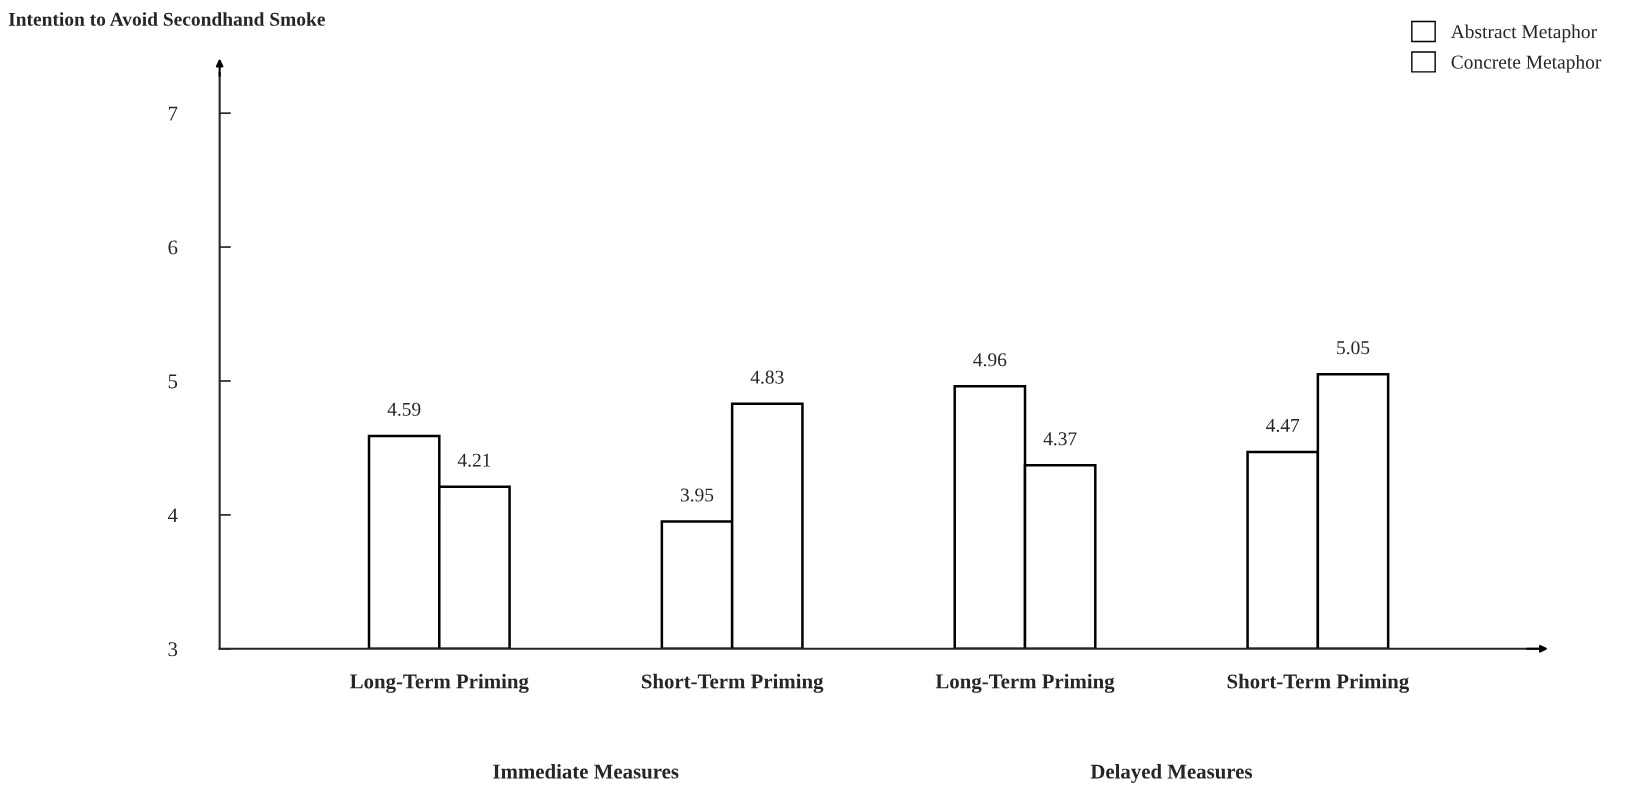 This screenshot has width=1627, height=811. Describe the element at coordinates (1353, 348) in the screenshot. I see `data-label: 5.05` at that location.